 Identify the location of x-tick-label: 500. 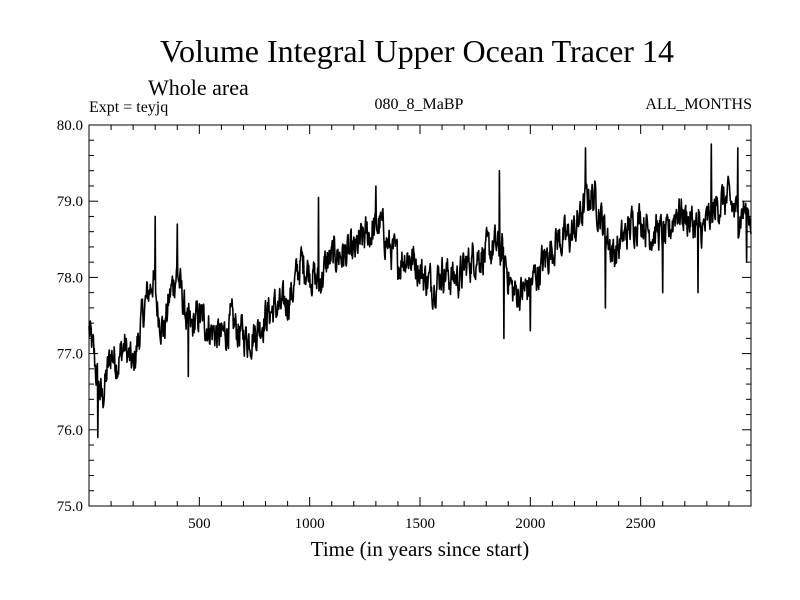
(199, 524).